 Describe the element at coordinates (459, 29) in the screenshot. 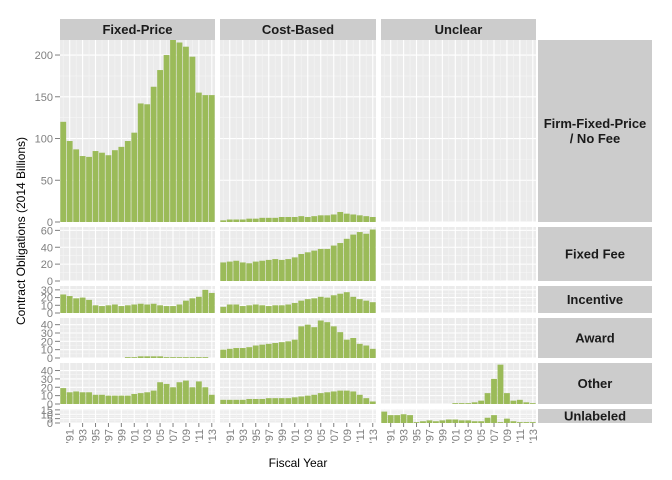

I see `column-strip-label: Unclear` at that location.